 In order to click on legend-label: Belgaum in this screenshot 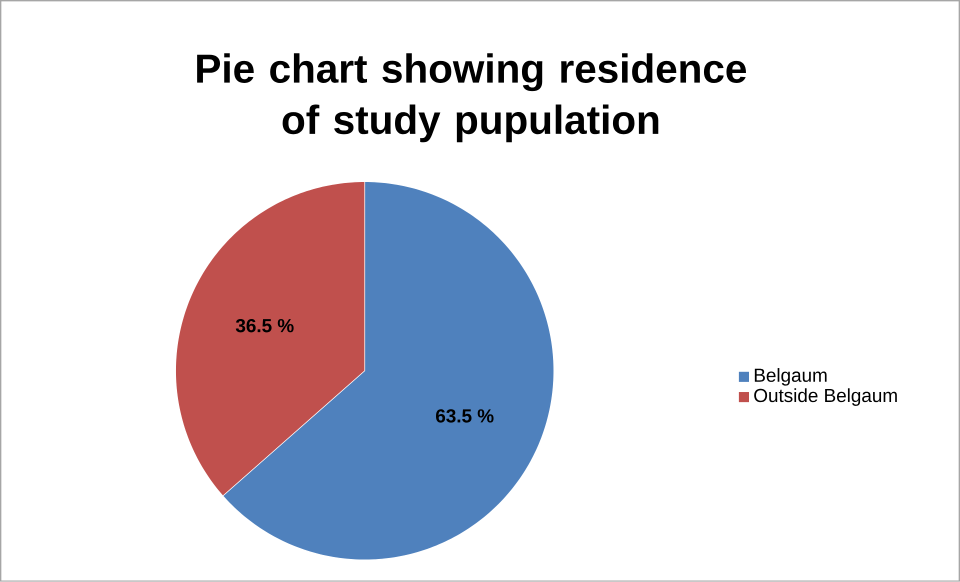, I will do `click(790, 377)`.